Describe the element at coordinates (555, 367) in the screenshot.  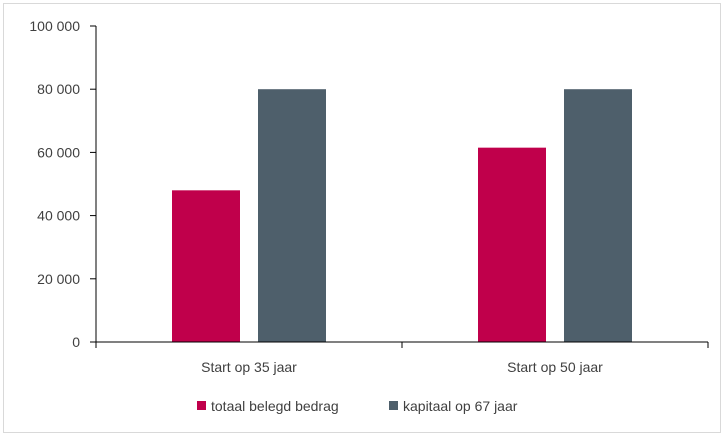
I see `x-tick-label: Start op 50 jaar` at that location.